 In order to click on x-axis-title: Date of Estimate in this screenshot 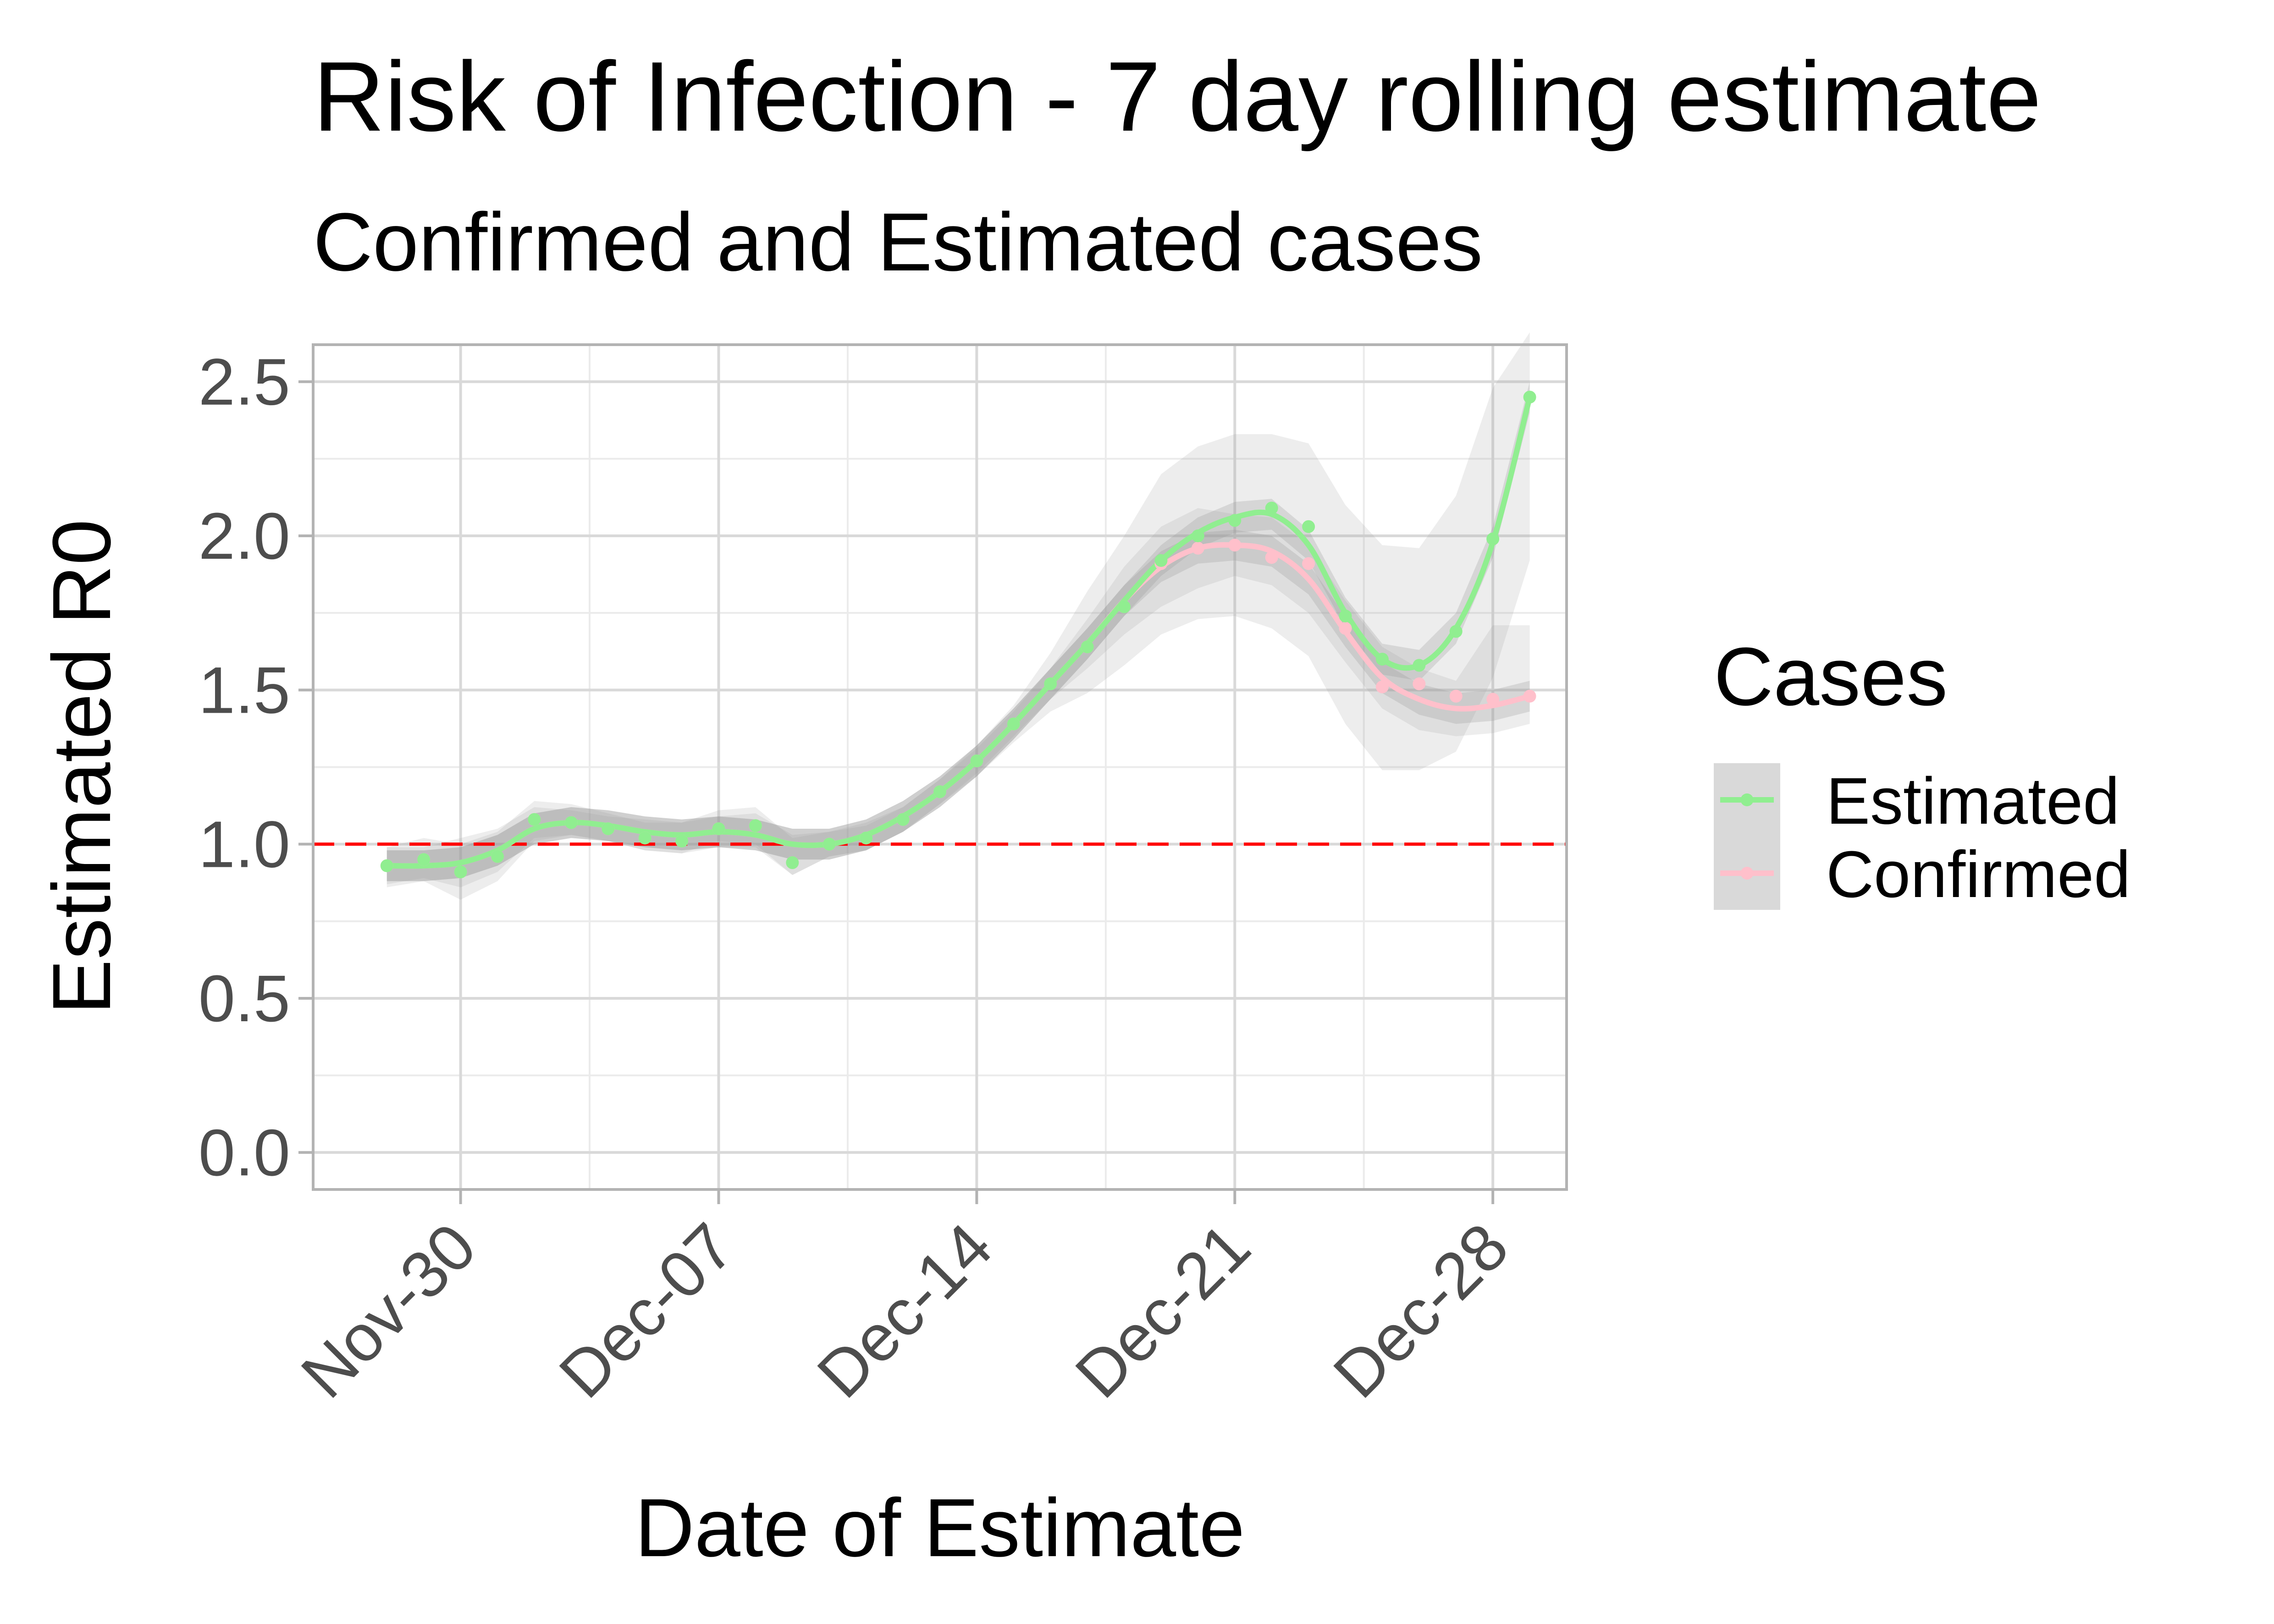, I will do `click(940, 1528)`.